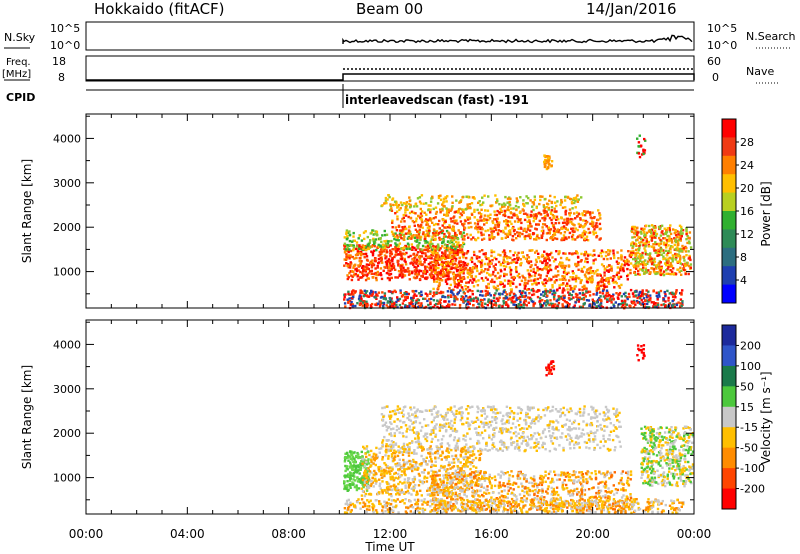 This screenshot has height=554, width=800. I want to click on power-ylabel: Slant Range [km], so click(27, 211).